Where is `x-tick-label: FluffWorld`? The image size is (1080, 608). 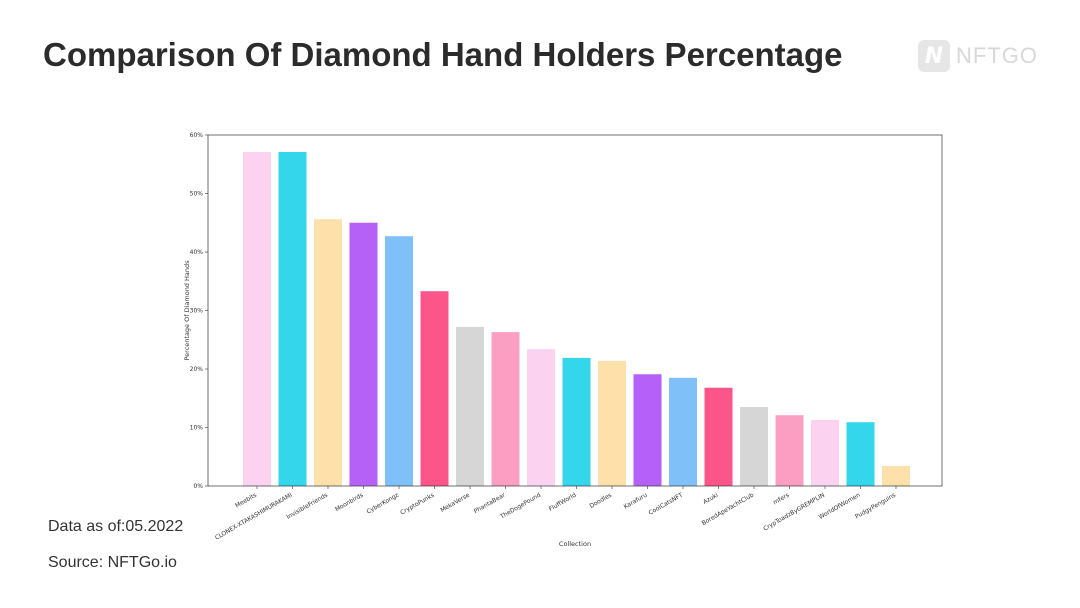 x-tick-label: FluffWorld is located at coordinates (563, 502).